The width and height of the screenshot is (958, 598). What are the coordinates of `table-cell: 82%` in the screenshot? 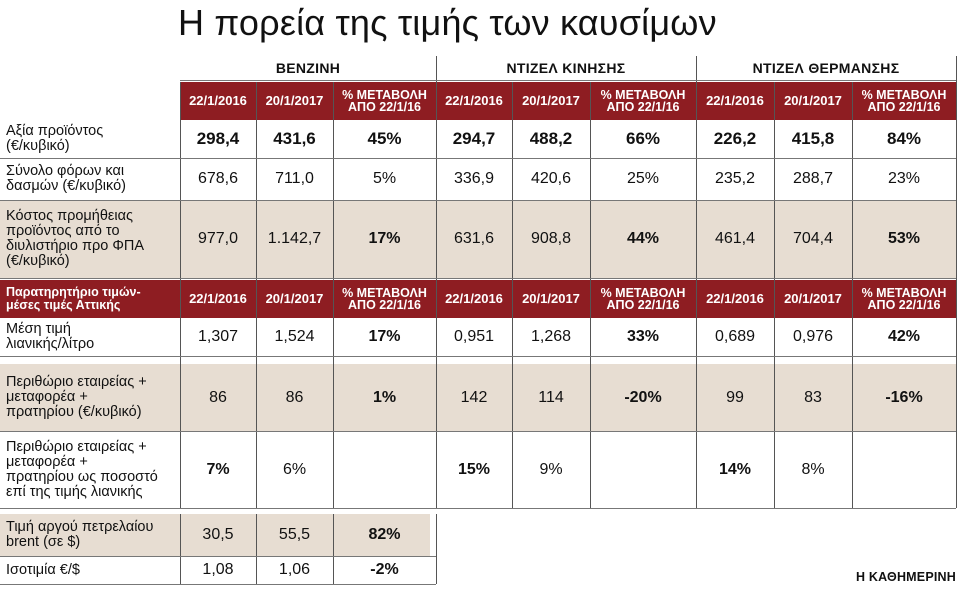 It's located at (384, 534).